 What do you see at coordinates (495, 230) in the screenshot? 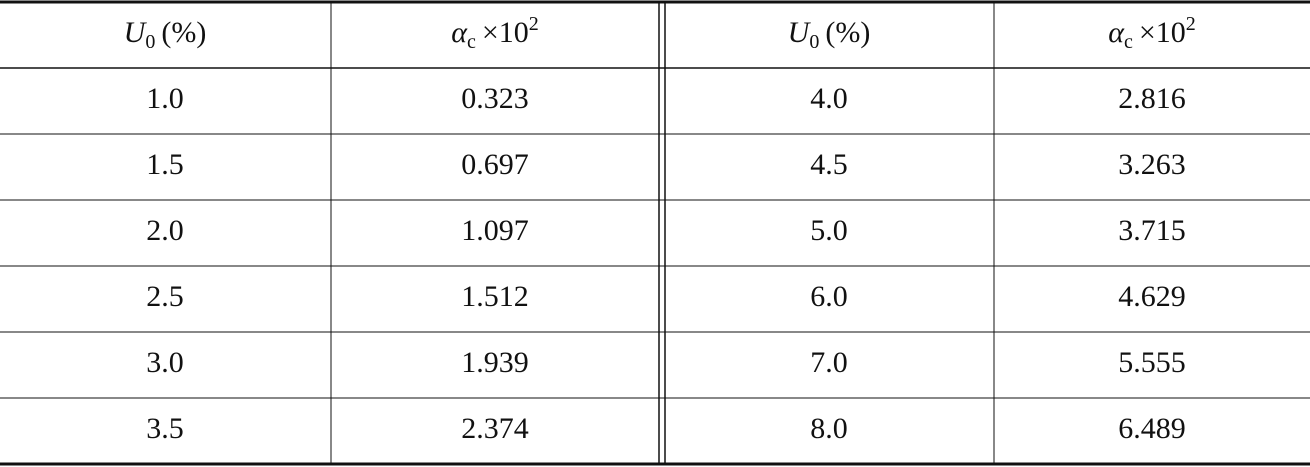
I see `cell: 1.097` at bounding box center [495, 230].